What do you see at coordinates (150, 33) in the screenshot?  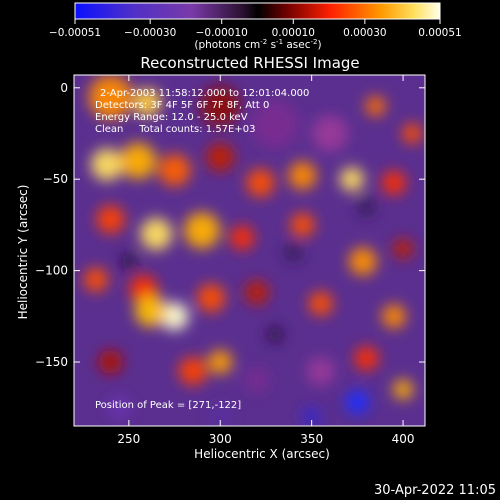 I see `colorbar-tick-label: −0.00030` at bounding box center [150, 33].